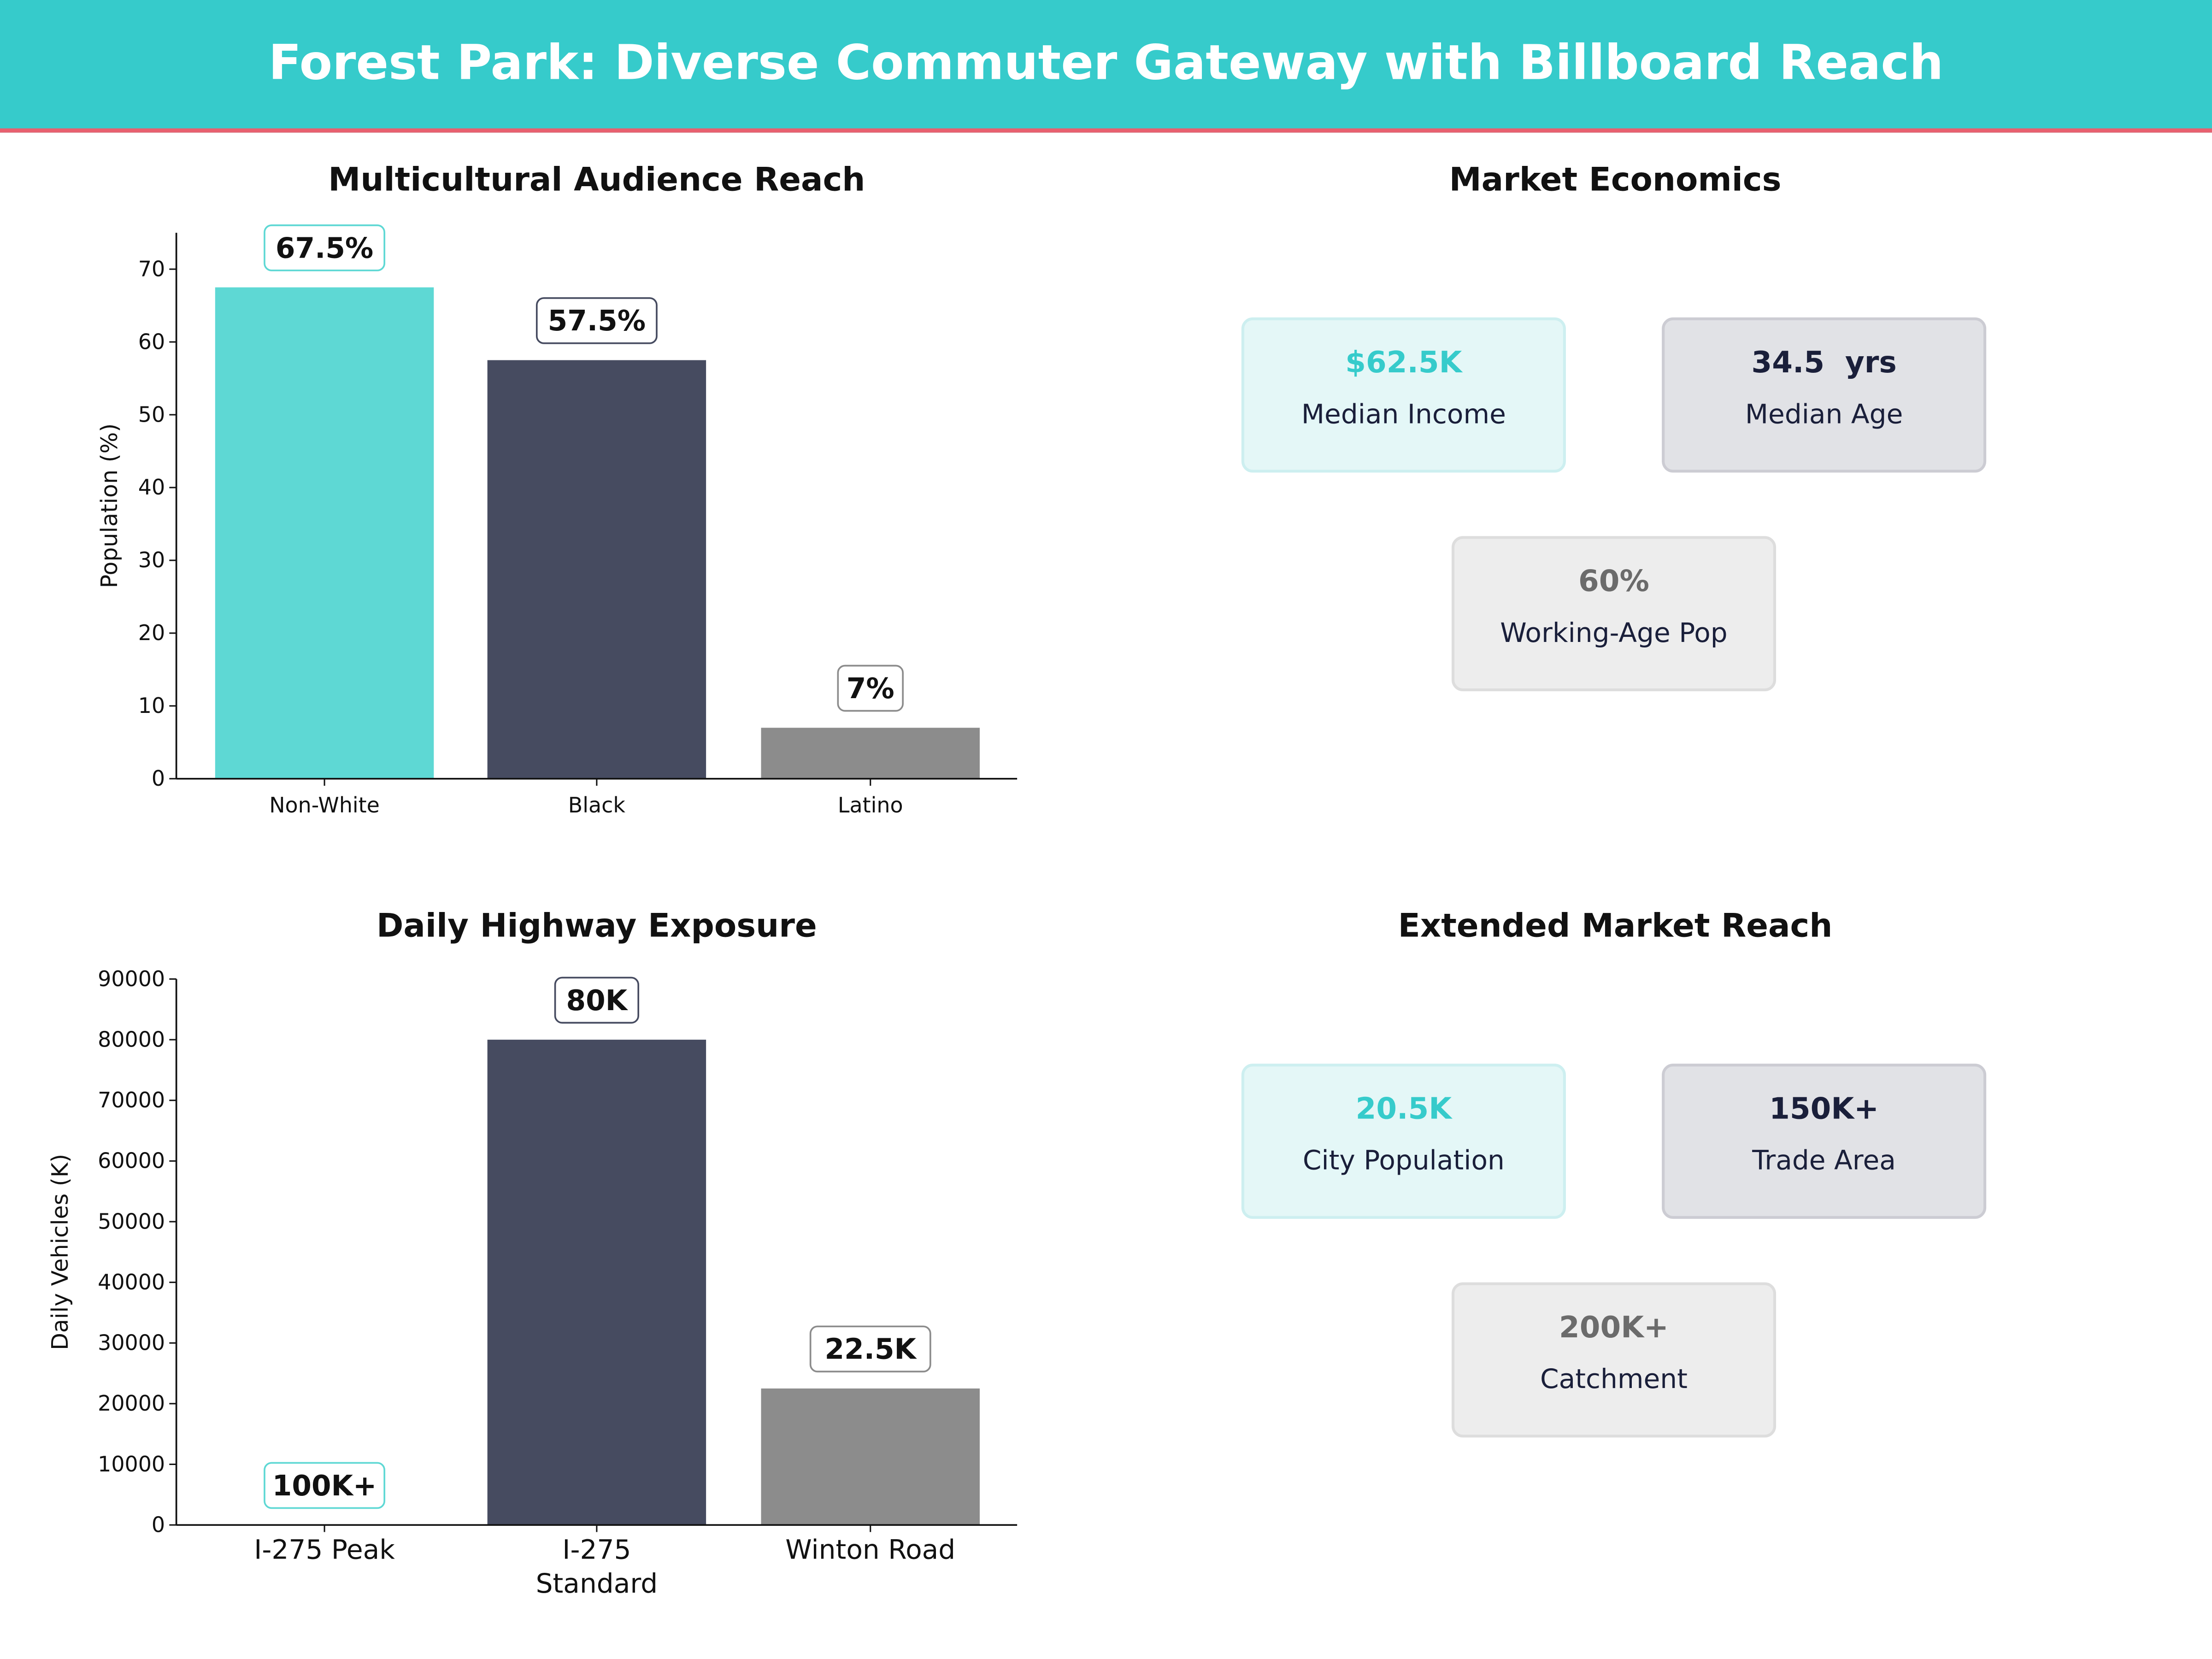  I want to click on y-tick-label: 70, so click(151, 268).